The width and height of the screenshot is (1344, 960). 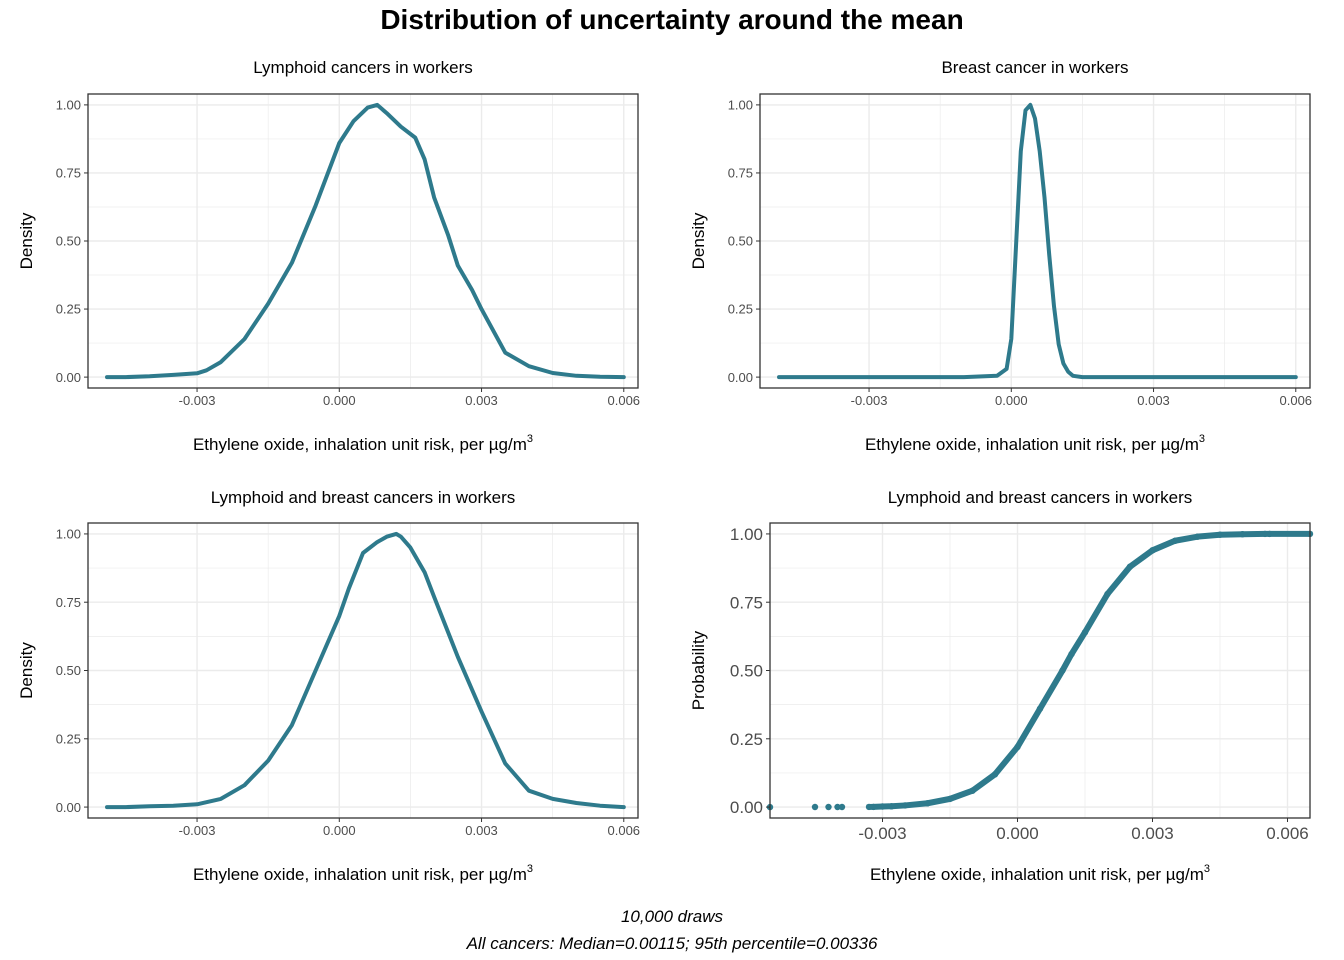 What do you see at coordinates (1034, 67) in the screenshot?
I see `panel-title: Breast cancer in workers` at bounding box center [1034, 67].